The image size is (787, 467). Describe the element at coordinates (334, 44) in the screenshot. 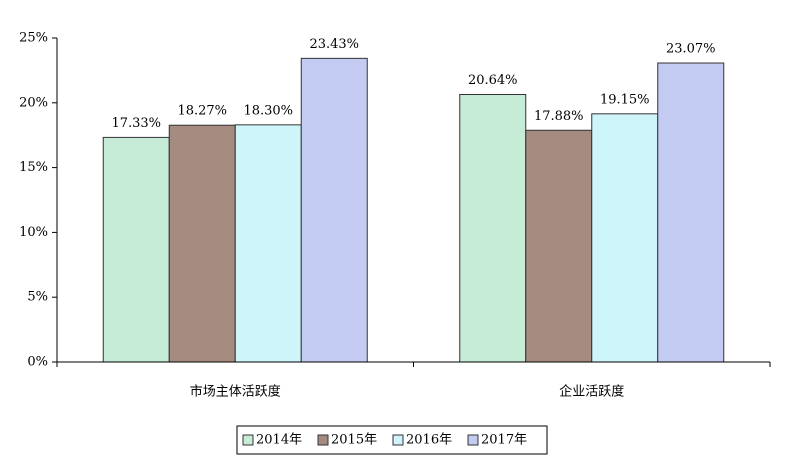

I see `value-label: 23.43%` at that location.